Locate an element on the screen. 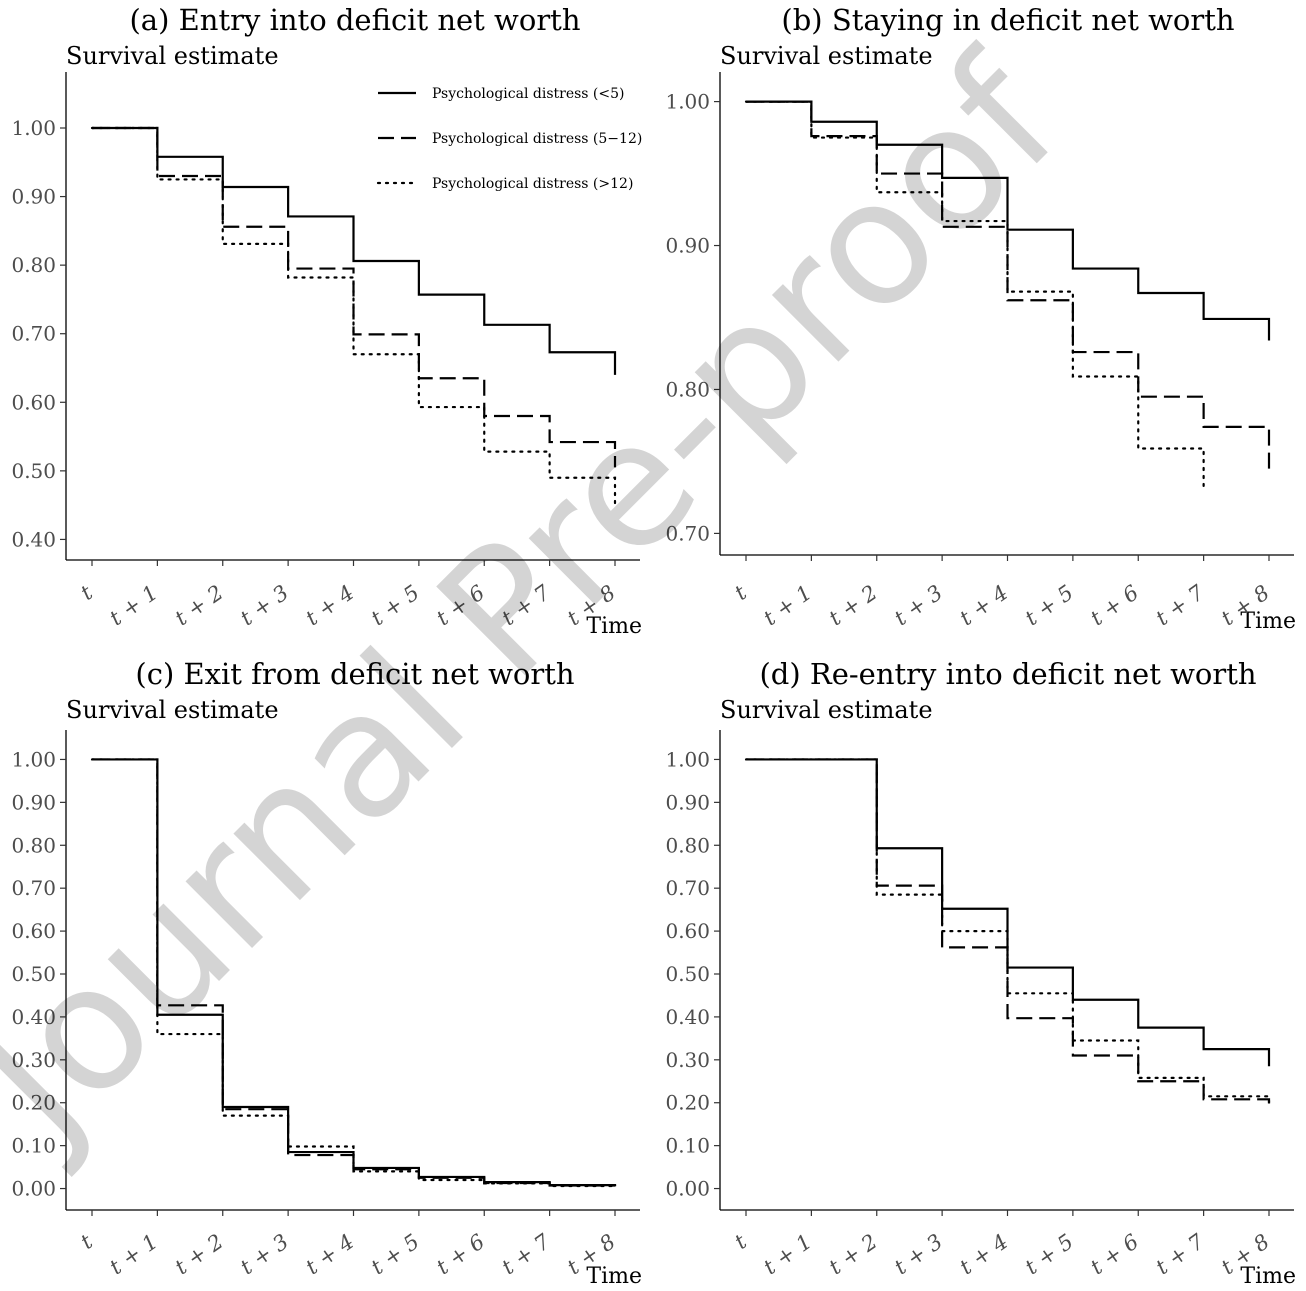  panel-title: (a) Entry into deficit net worth is located at coordinates (354, 20).